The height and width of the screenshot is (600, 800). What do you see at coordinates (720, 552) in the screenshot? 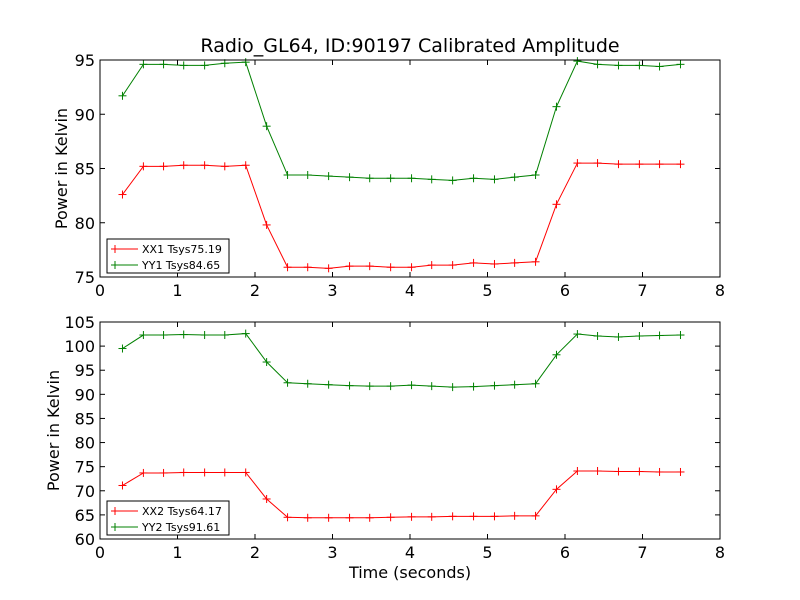
I see `x-tick-label: 8` at bounding box center [720, 552].